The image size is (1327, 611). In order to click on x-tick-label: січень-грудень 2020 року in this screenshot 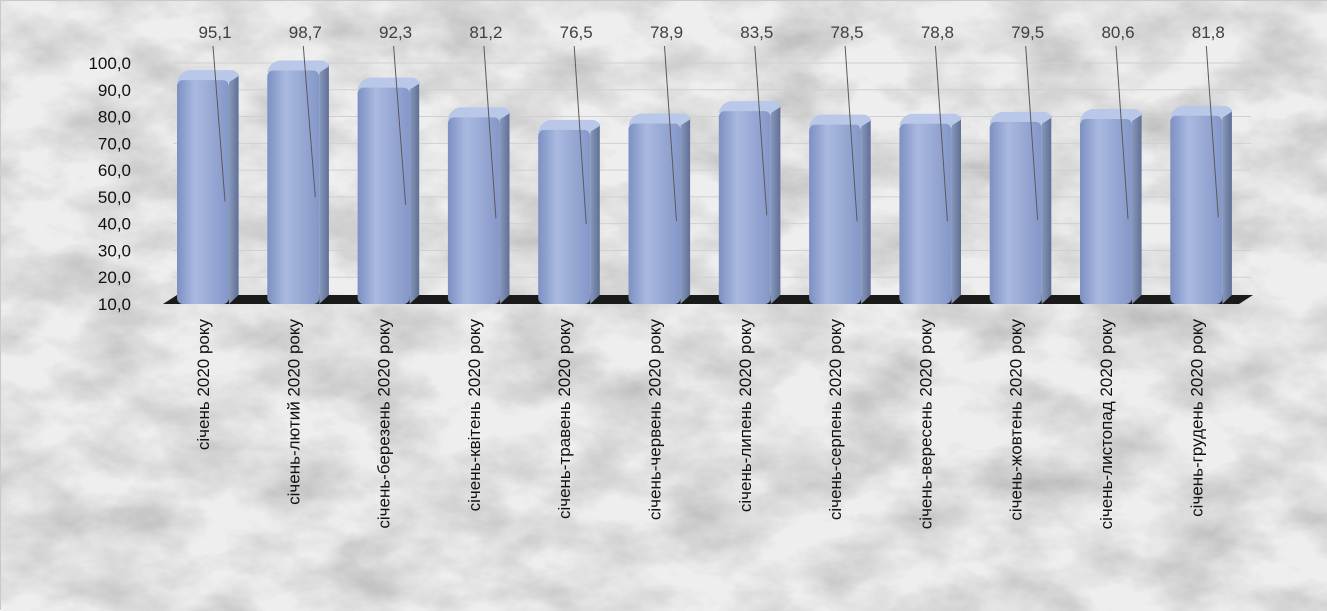, I will do `click(1196, 418)`.